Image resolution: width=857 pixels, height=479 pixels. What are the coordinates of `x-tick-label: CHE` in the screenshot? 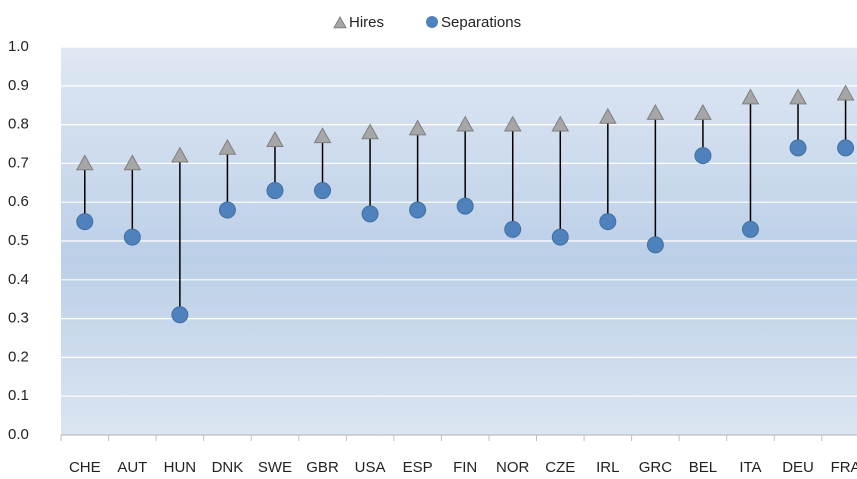 It's located at (85, 467).